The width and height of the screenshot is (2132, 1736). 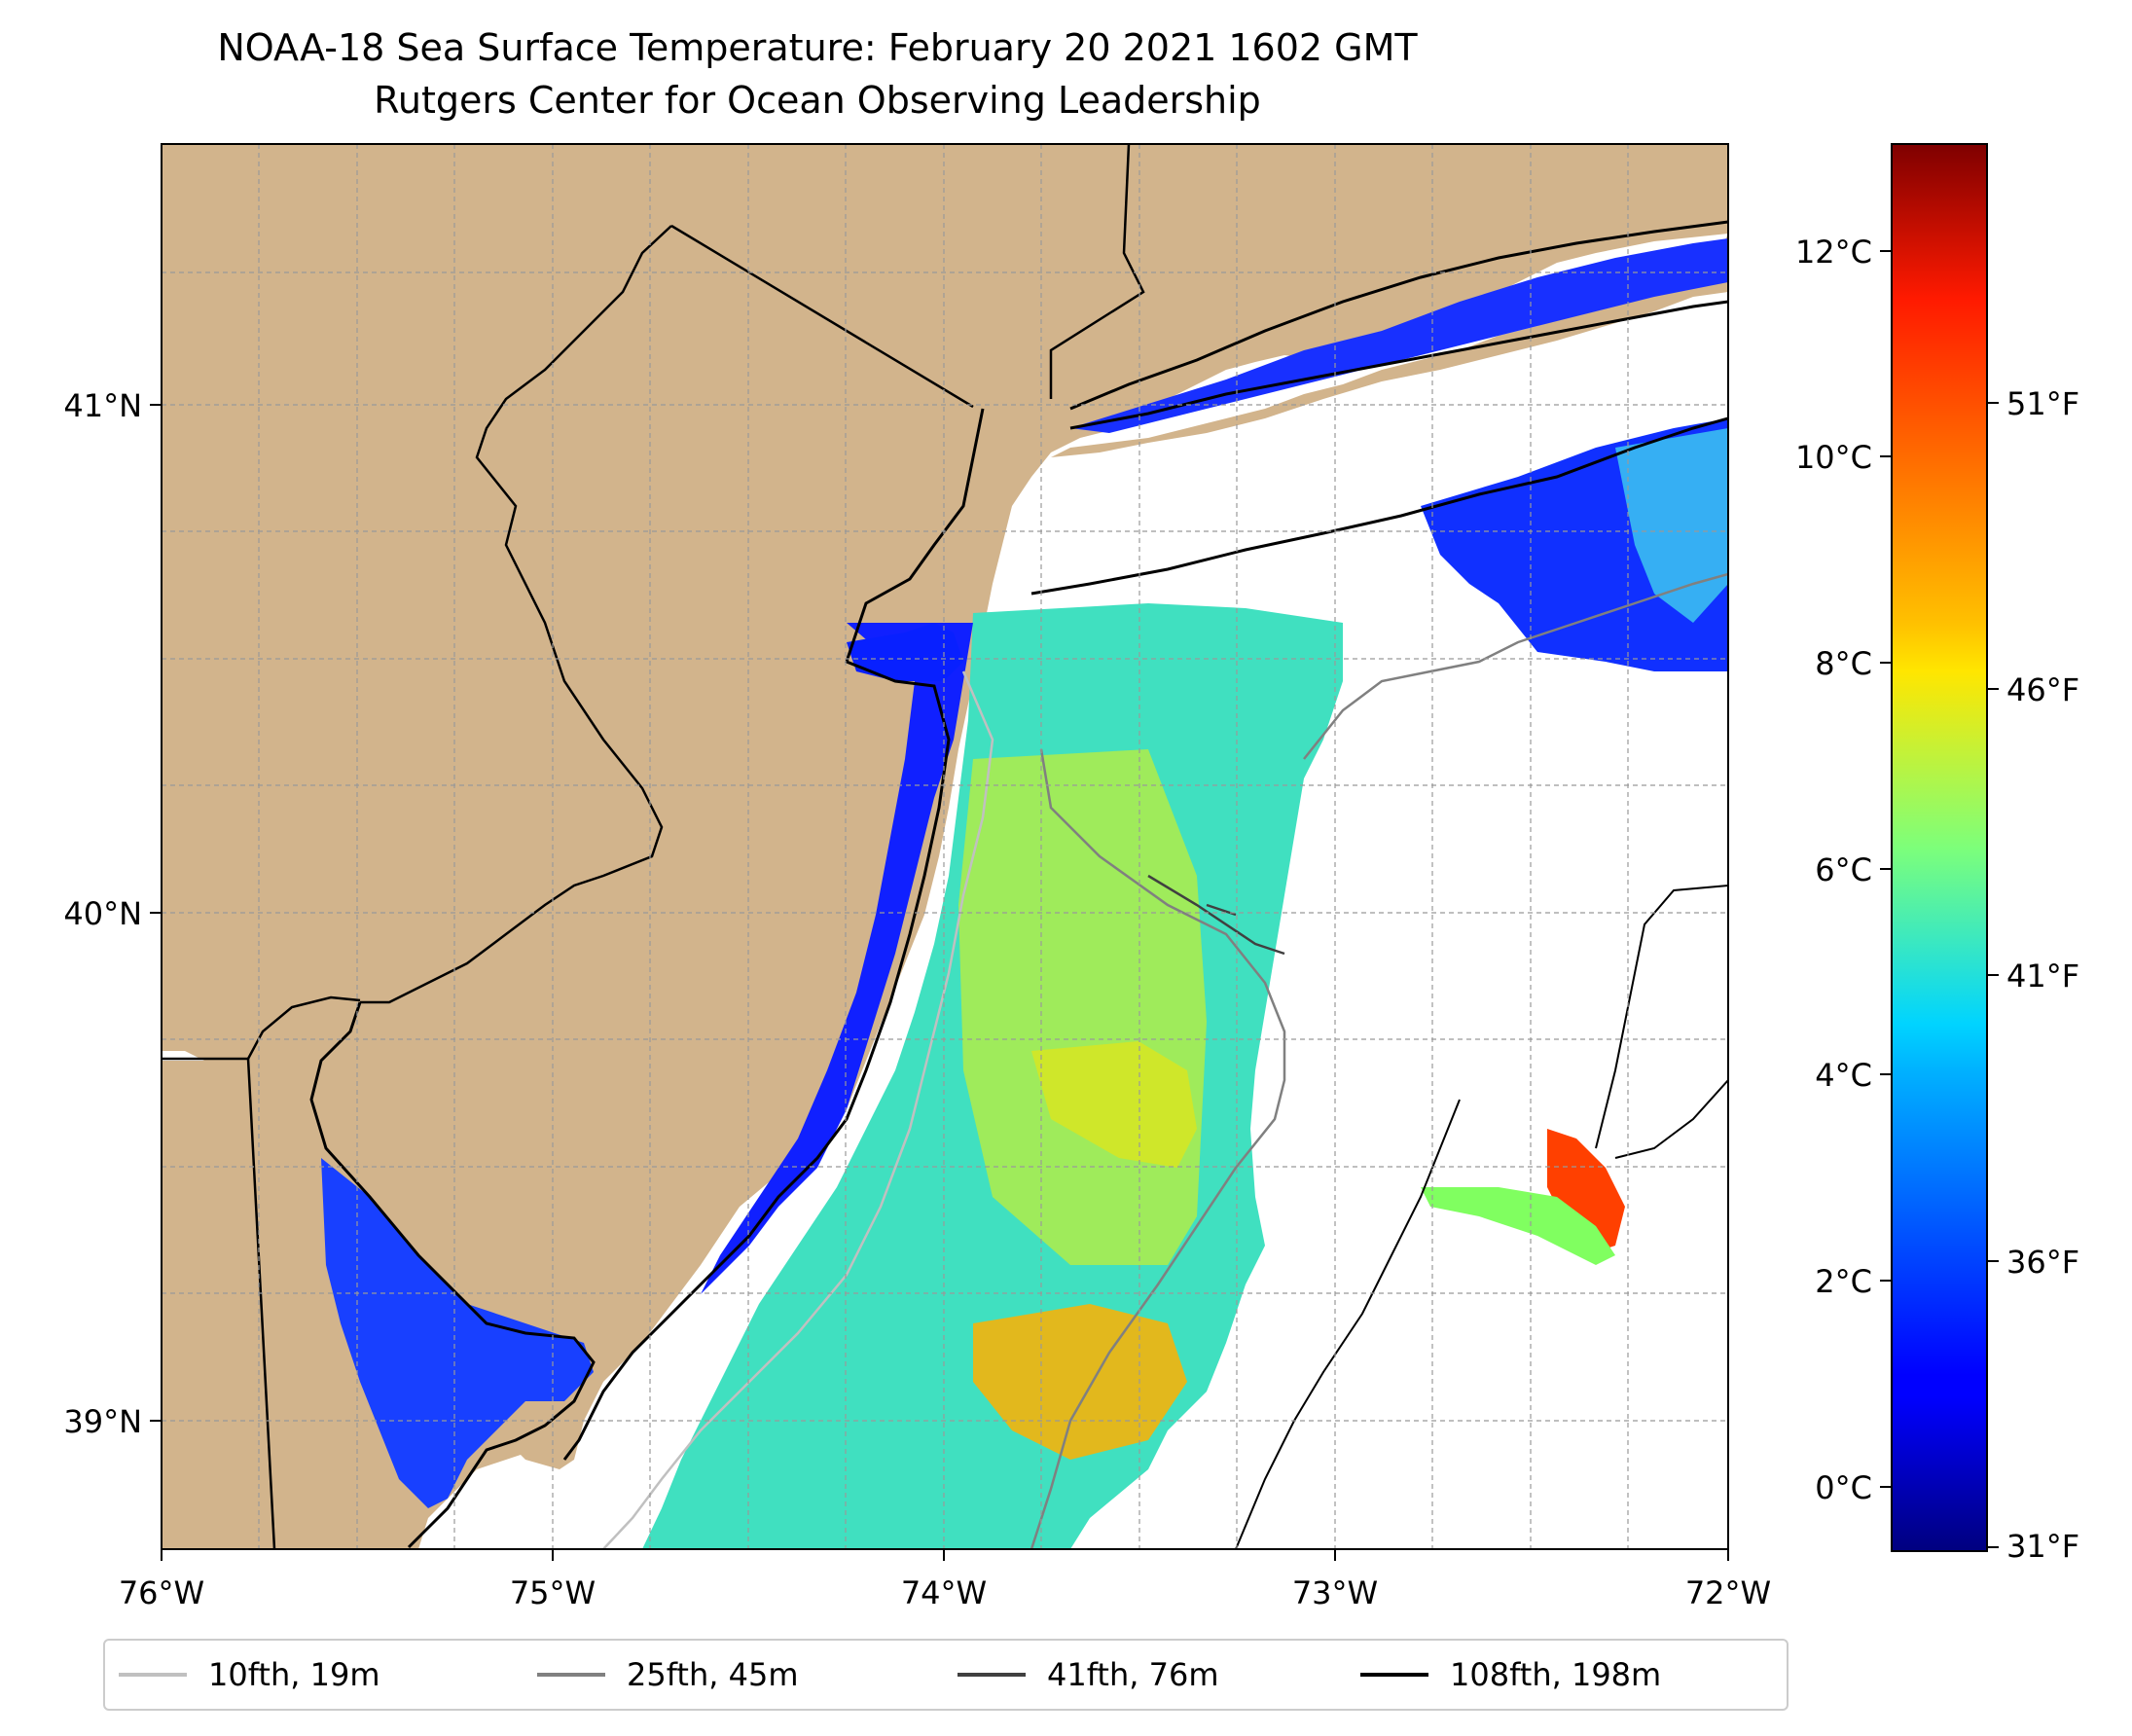 What do you see at coordinates (1834, 458) in the screenshot?
I see `colorbar-tick-10c: 10°C` at bounding box center [1834, 458].